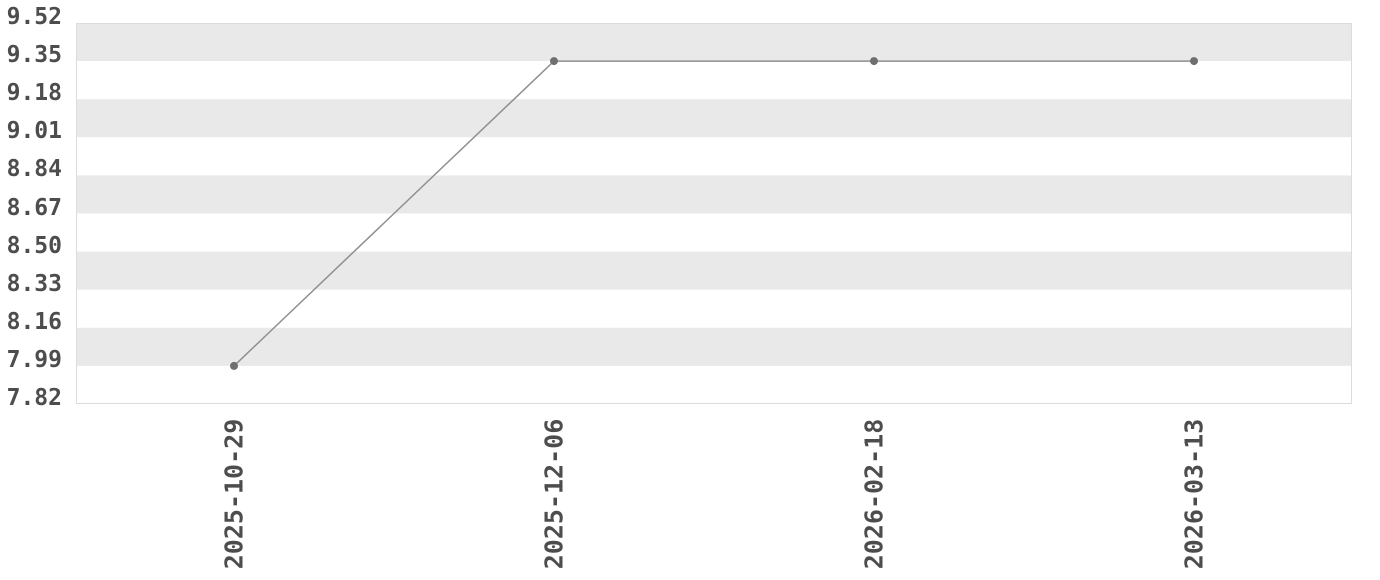  What do you see at coordinates (34, 398) in the screenshot?
I see `y-tick-label: 7.82` at bounding box center [34, 398].